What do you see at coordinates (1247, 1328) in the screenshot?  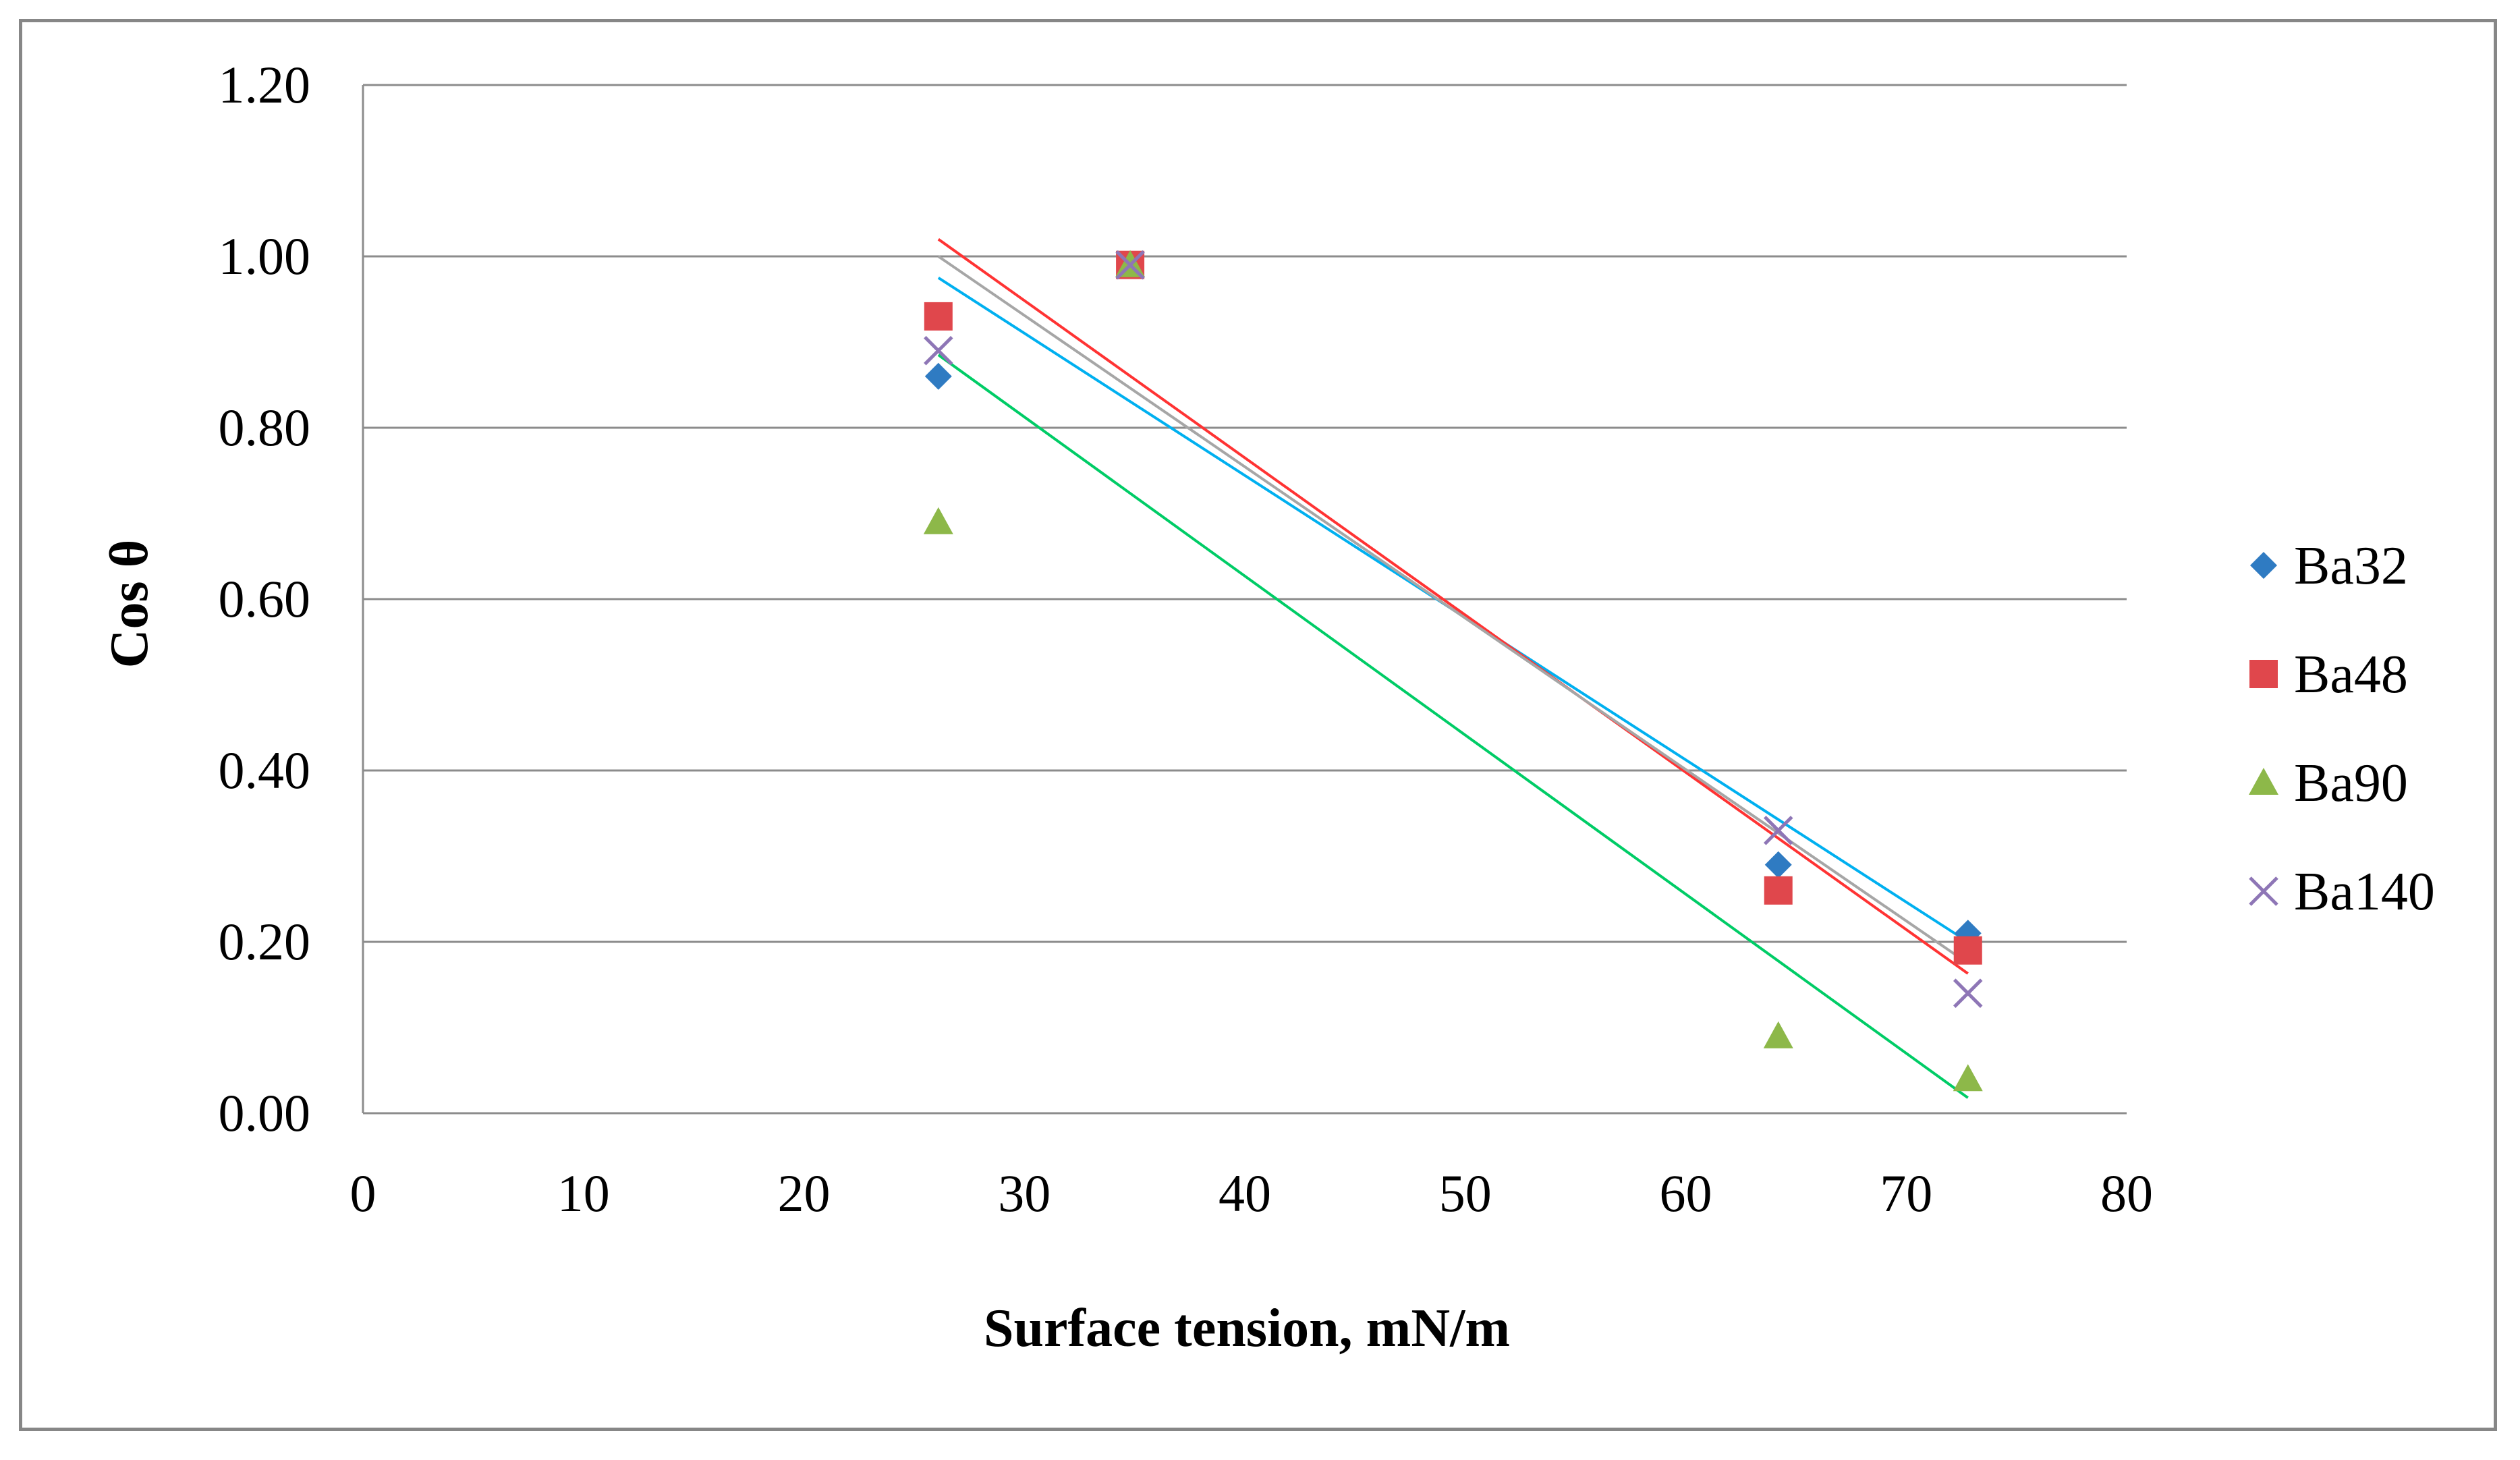 I see `x-axis-title: Surface tension, mN/m` at bounding box center [1247, 1328].